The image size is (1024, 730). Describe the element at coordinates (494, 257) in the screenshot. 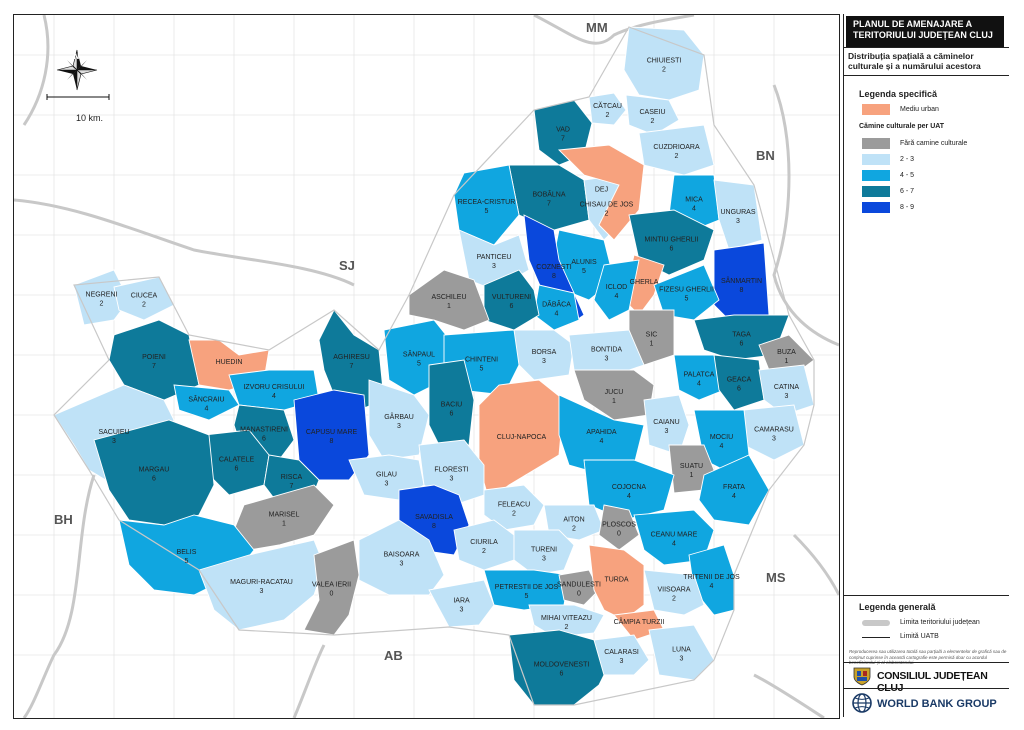

I see `uat-name-label: PANTICEU` at that location.